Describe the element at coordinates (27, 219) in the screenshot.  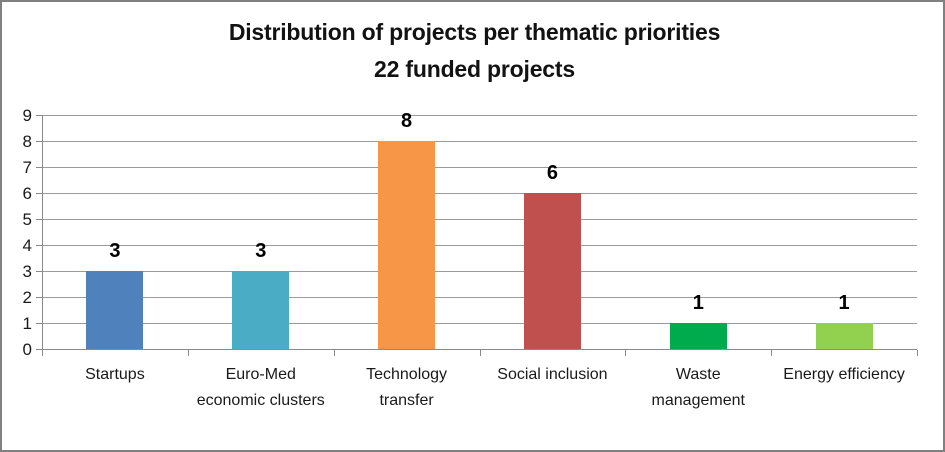
I see `y-axis-tick-label: 5` at that location.